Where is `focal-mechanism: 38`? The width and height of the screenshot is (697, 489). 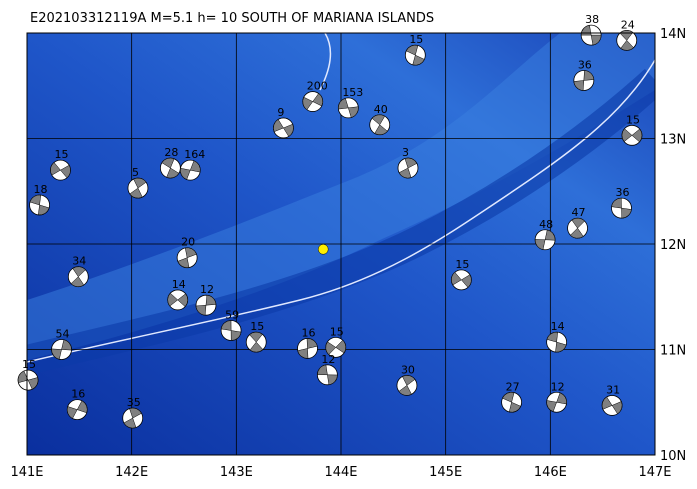 focal-mechanism: 38 is located at coordinates (591, 29).